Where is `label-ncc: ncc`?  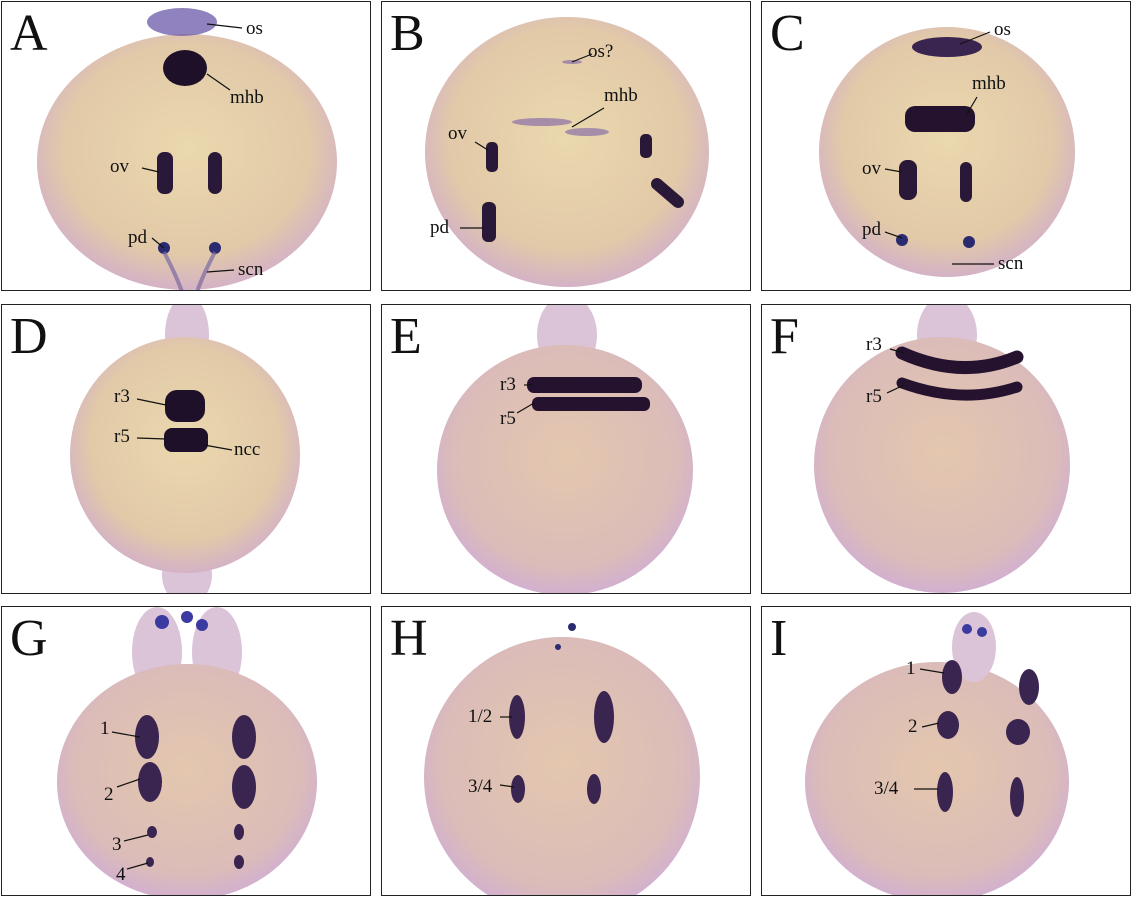
label-ncc: ncc is located at coordinates (247, 449).